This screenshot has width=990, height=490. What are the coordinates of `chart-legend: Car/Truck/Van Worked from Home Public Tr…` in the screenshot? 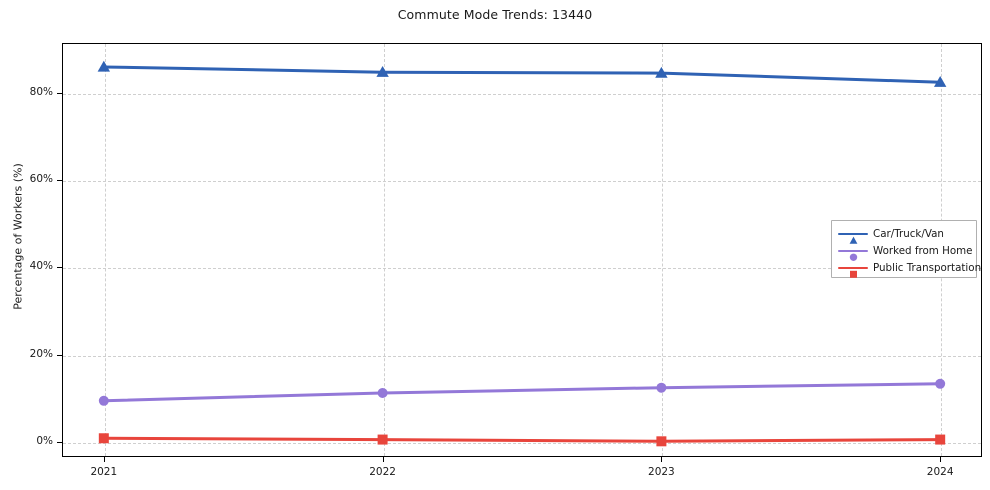 It's located at (906, 249).